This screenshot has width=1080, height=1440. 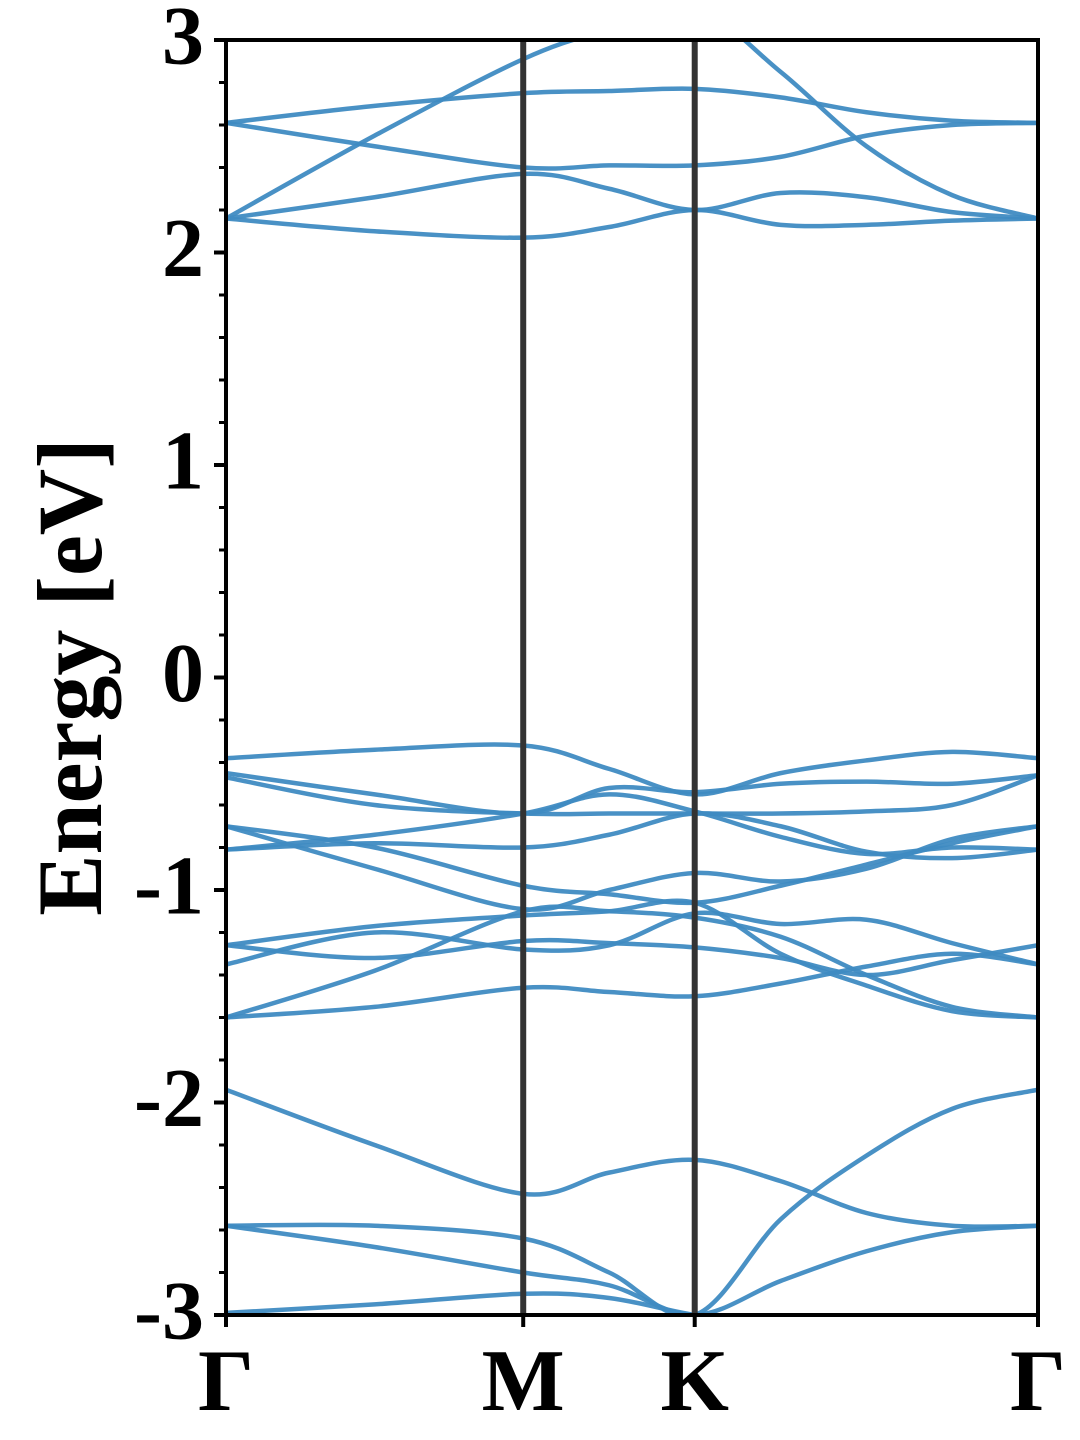 I want to click on y-tick-label: -2, so click(x=169, y=1098).